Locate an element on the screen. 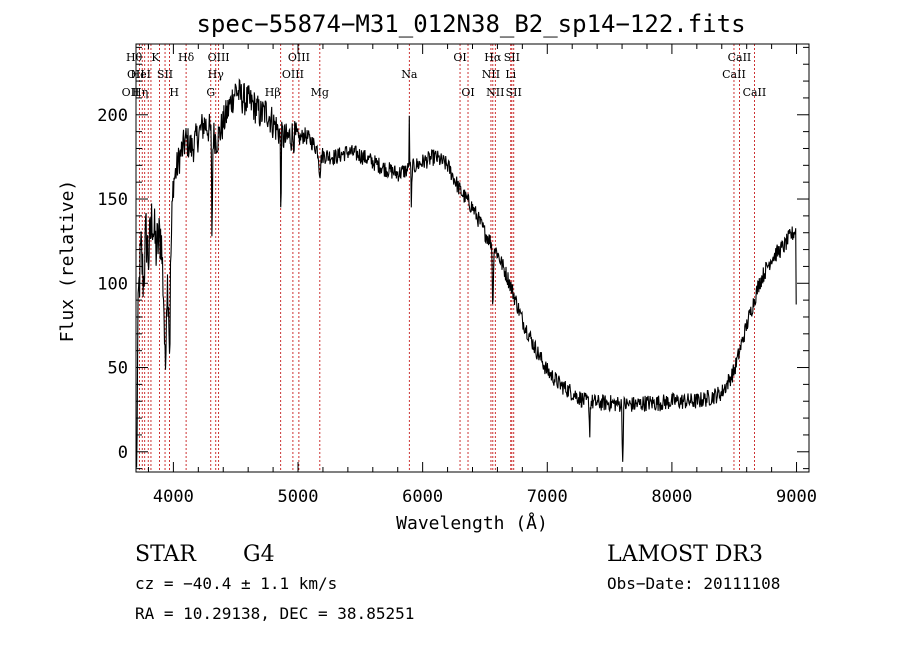 The image size is (900, 649). x-tick-labels: 4000 5000 6000 7000 8000 9000 is located at coordinates (485, 497).